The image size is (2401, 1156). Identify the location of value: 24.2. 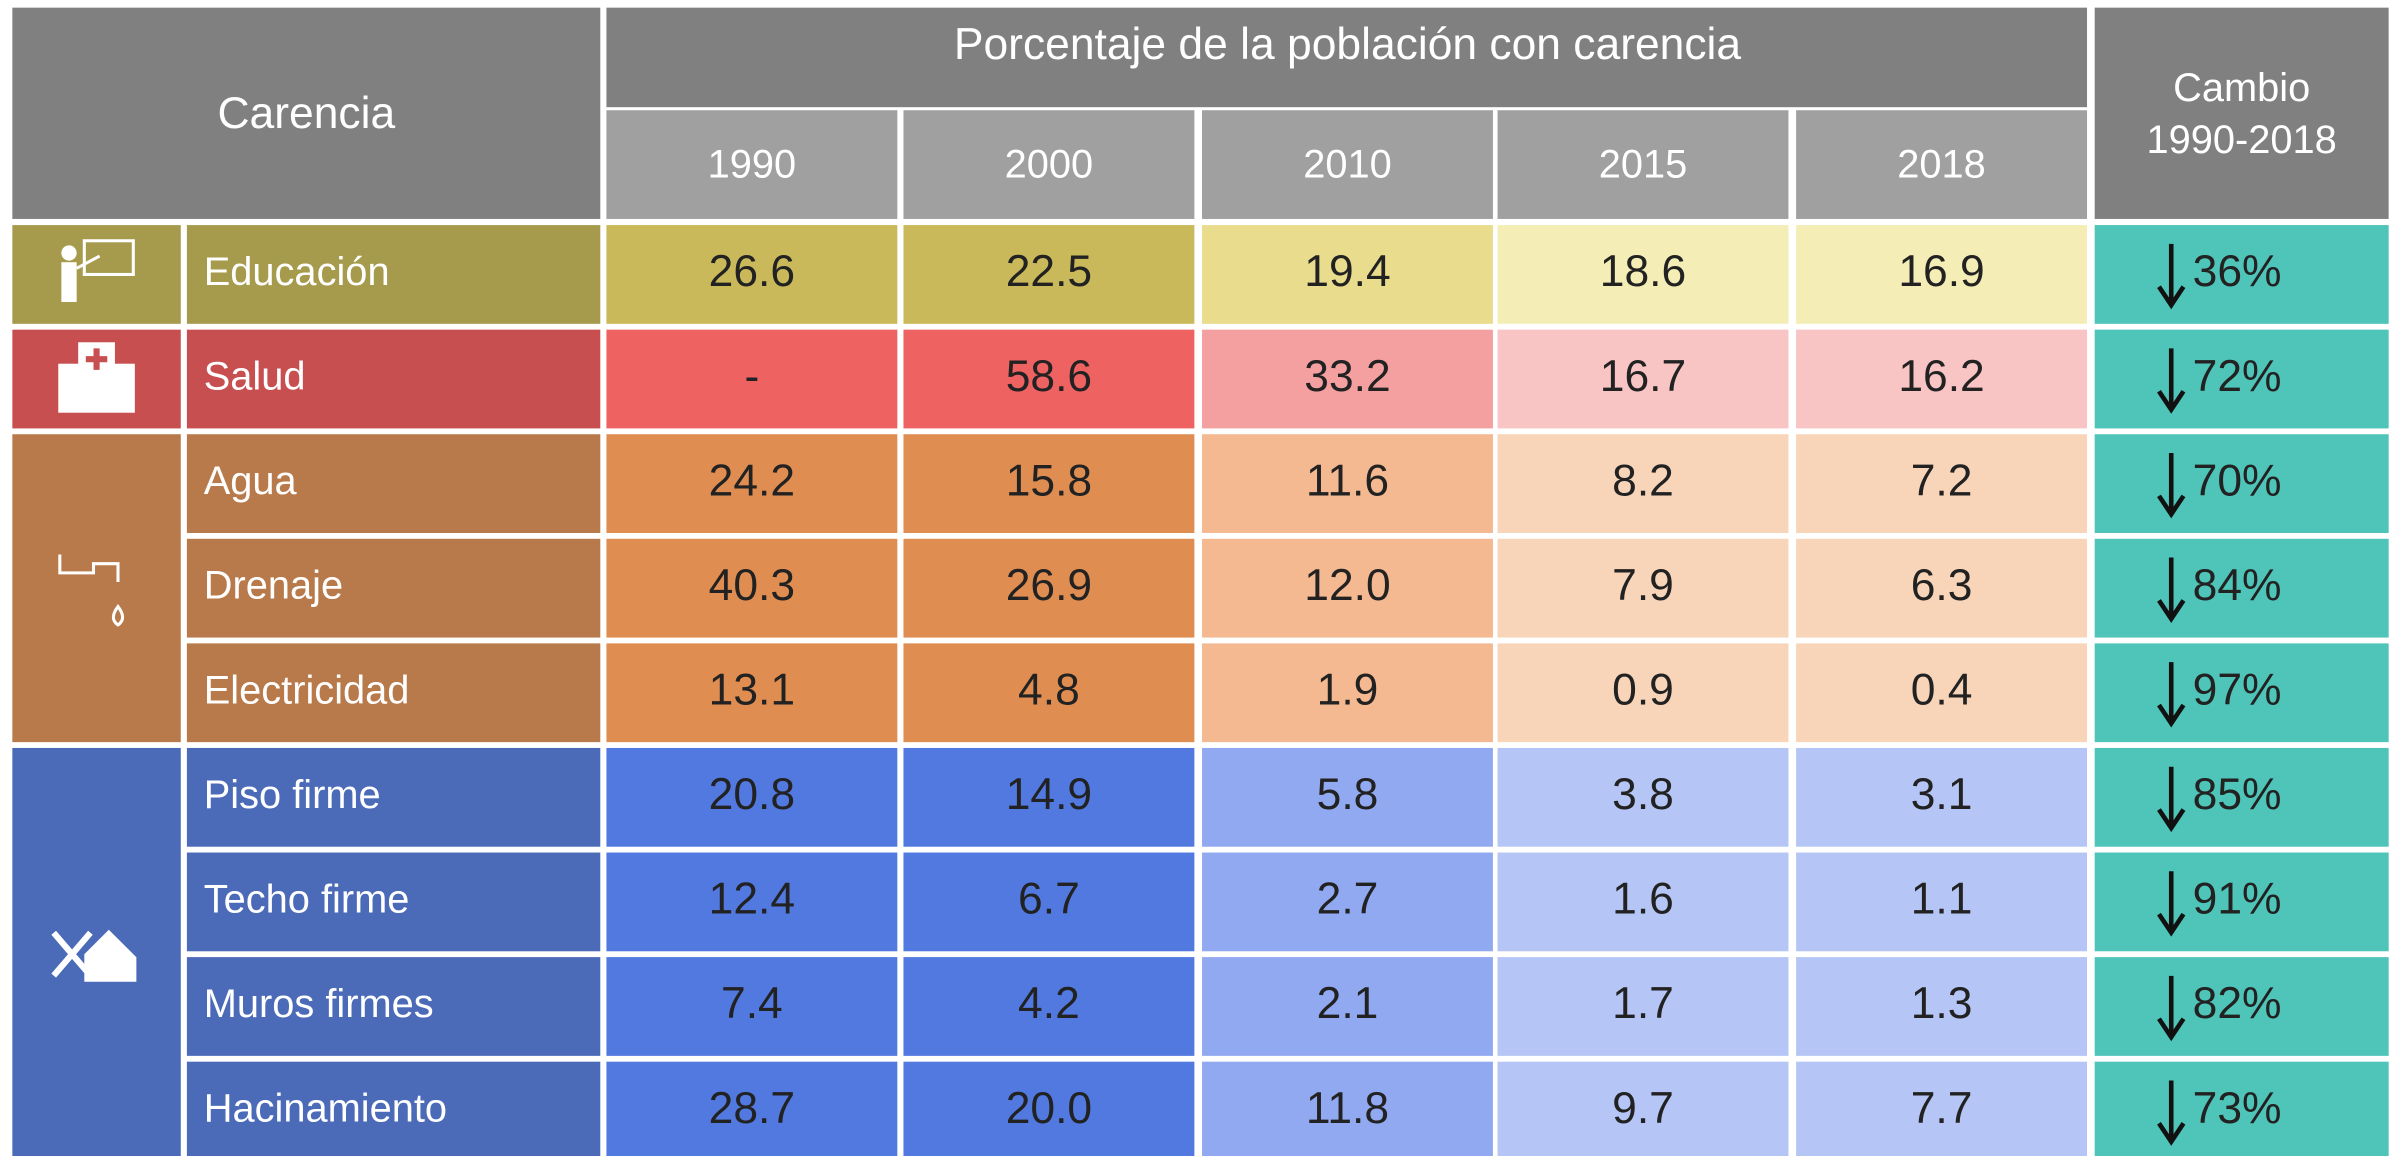
(752, 480).